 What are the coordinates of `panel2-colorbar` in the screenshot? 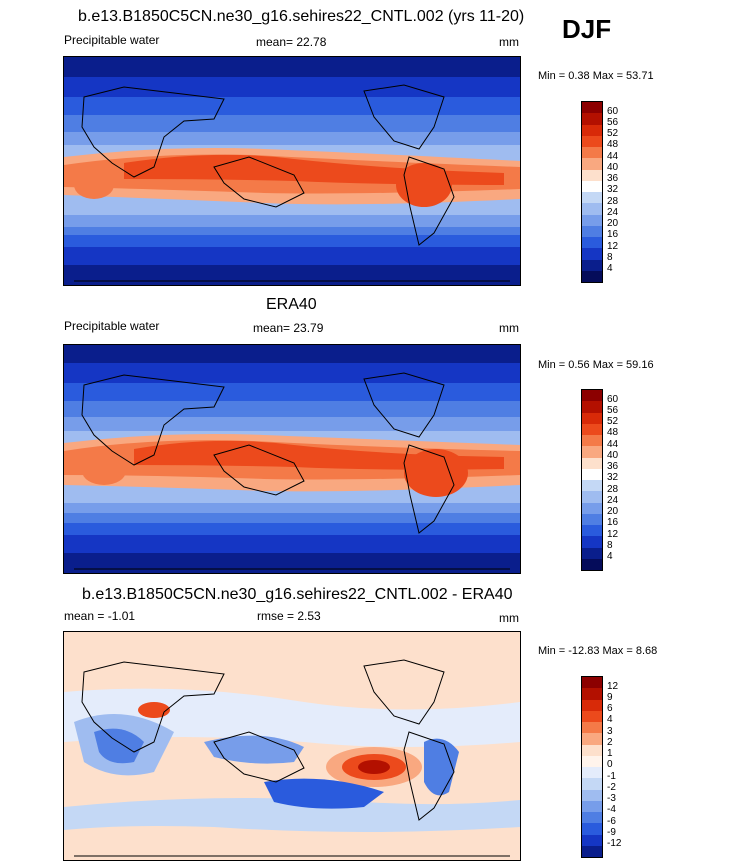 It's located at (592, 480).